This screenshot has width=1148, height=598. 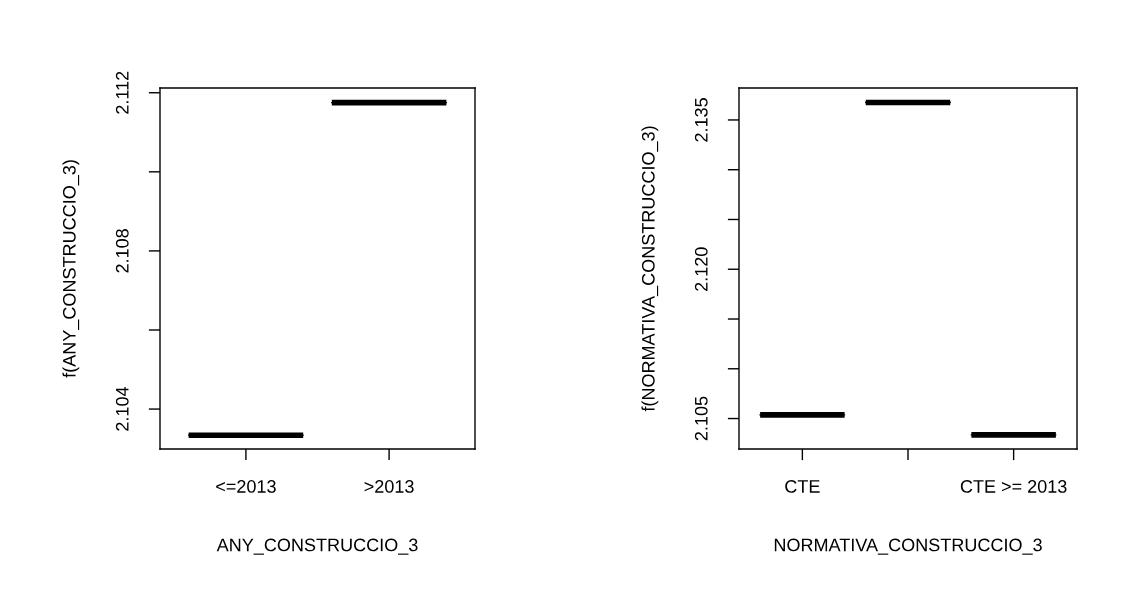 What do you see at coordinates (389, 486) in the screenshot?
I see `x-tick-label: >2013` at bounding box center [389, 486].